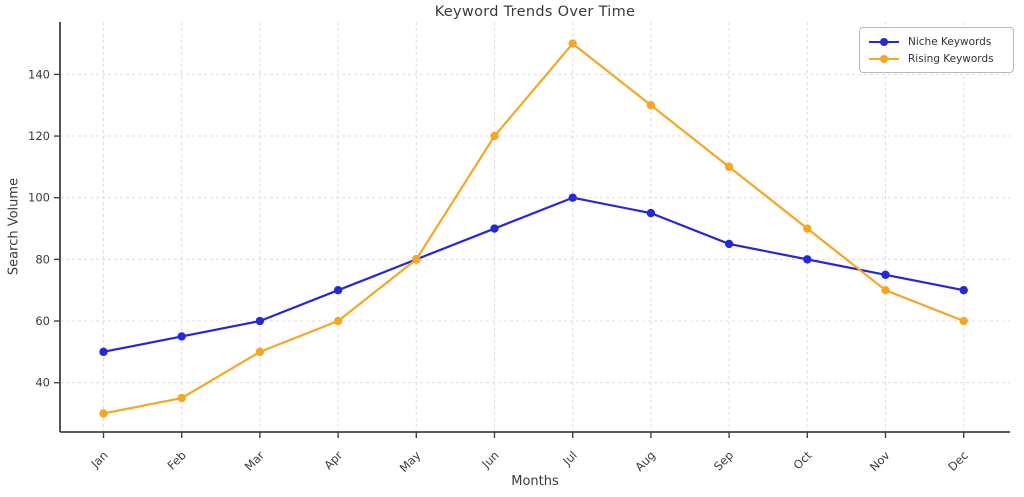 This screenshot has height=497, width=1024. What do you see at coordinates (535, 481) in the screenshot?
I see `x-axis-label: Months` at bounding box center [535, 481].